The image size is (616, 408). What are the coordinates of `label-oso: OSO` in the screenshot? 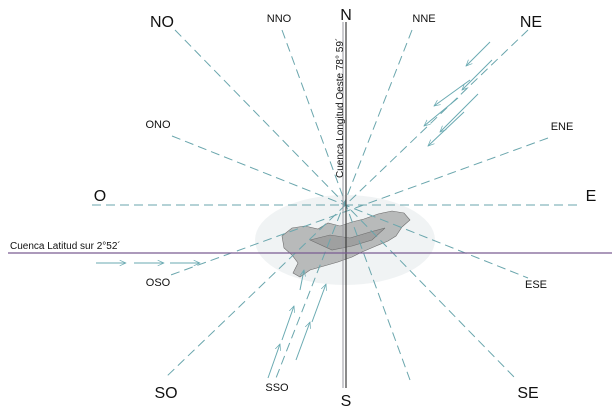 It's located at (158, 283).